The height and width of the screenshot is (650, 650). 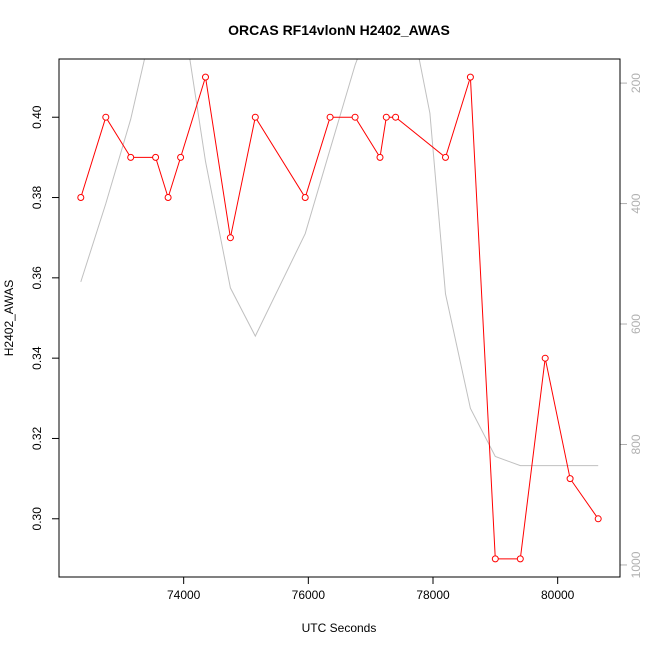 I want to click on right-y-axis: 200 400 600 800 1000, so click(x=631, y=325).